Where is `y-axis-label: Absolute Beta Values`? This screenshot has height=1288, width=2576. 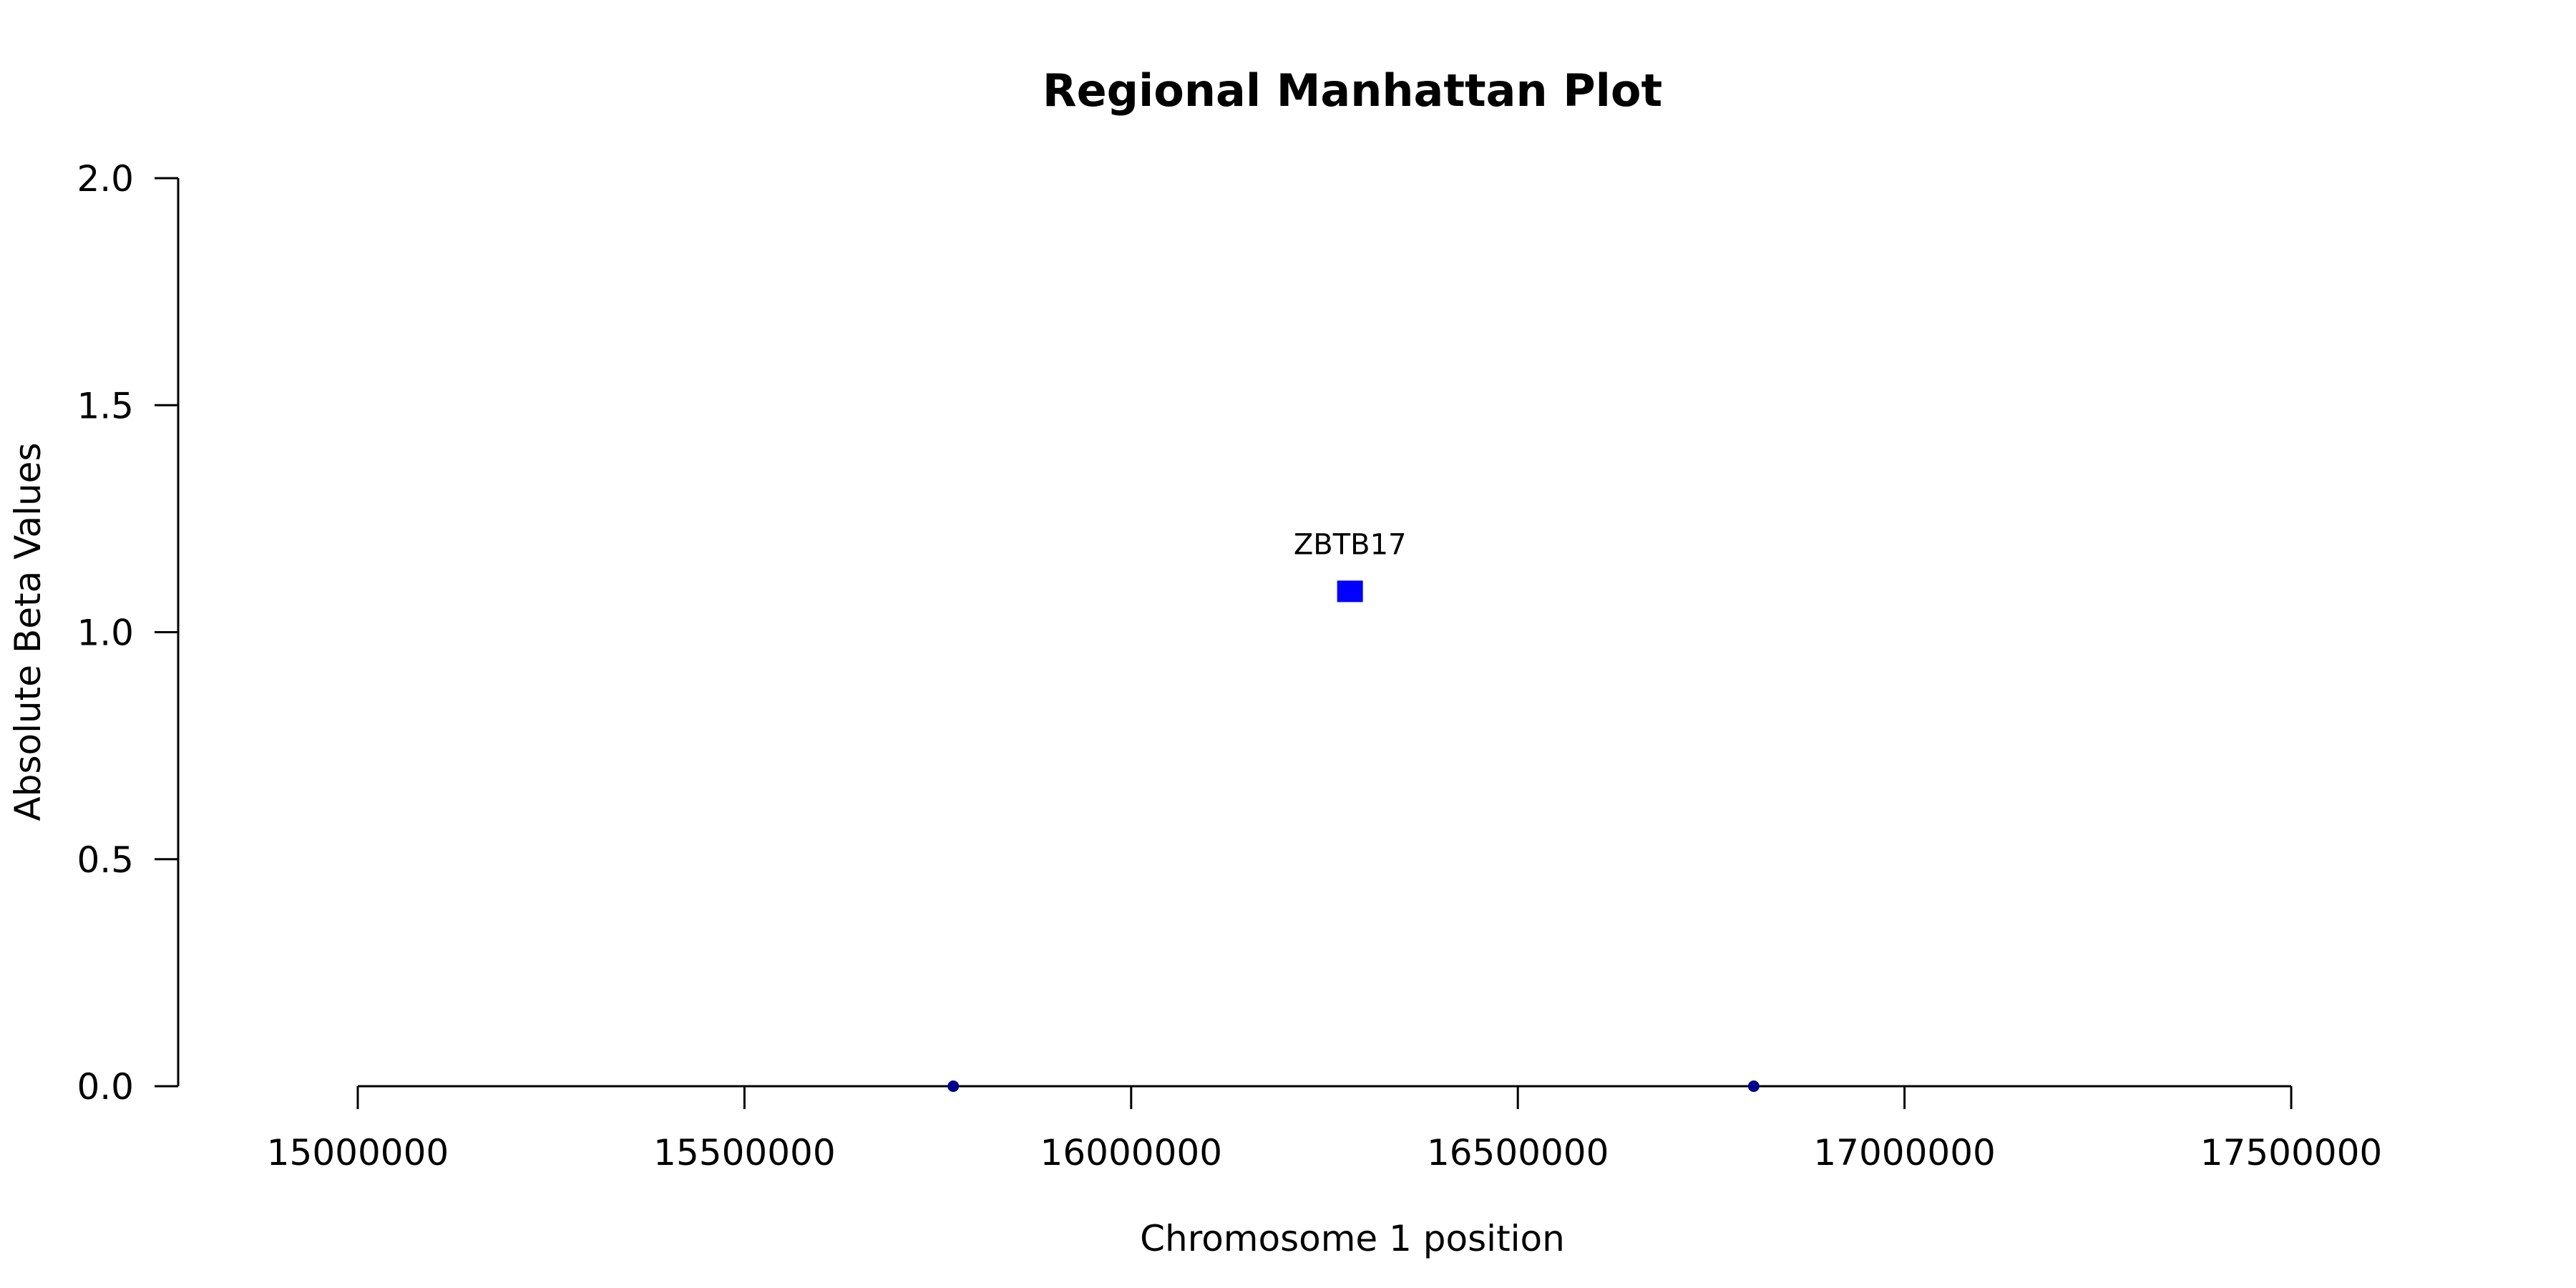 y-axis-label: Absolute Beta Values is located at coordinates (28, 632).